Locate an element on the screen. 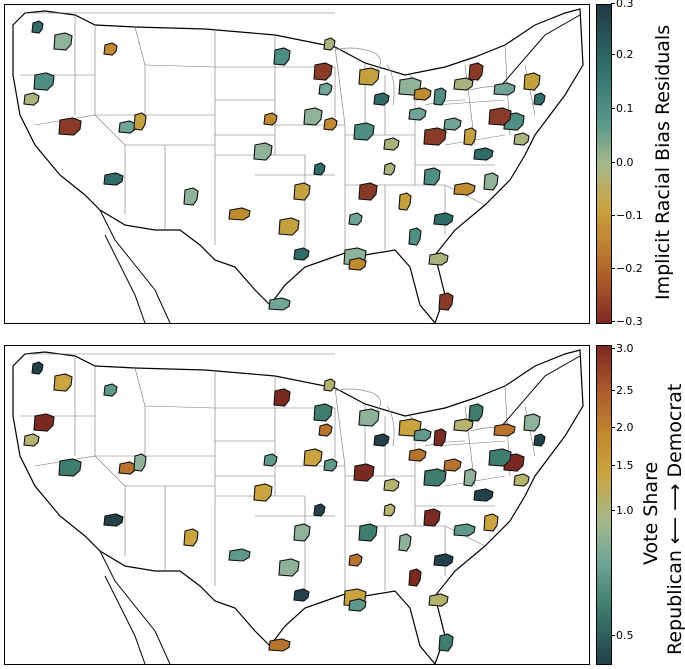 The image size is (685, 669). tick-label: 1.0 is located at coordinates (622, 510).